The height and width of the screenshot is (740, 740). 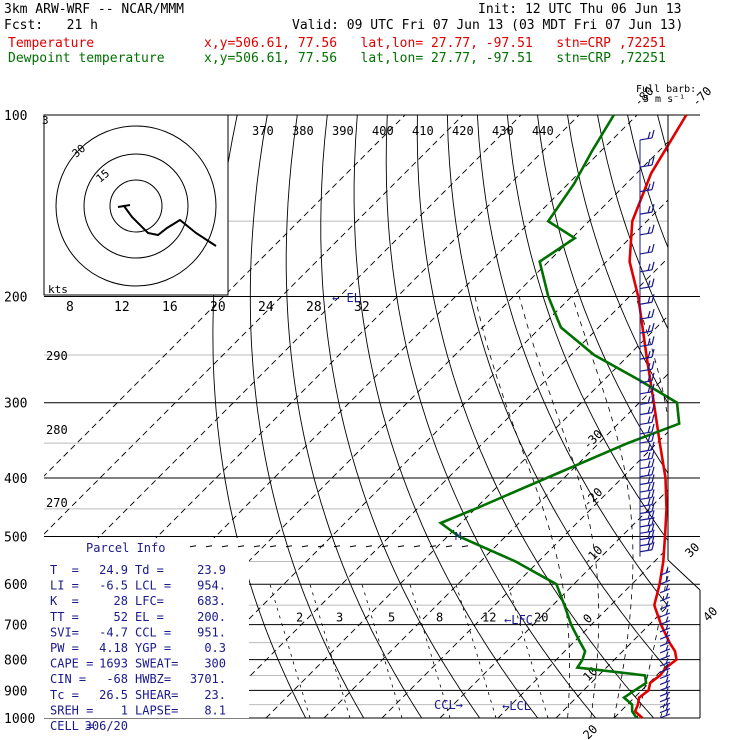 I want to click on parcel-info-cell: LI =, so click(x=64, y=586).